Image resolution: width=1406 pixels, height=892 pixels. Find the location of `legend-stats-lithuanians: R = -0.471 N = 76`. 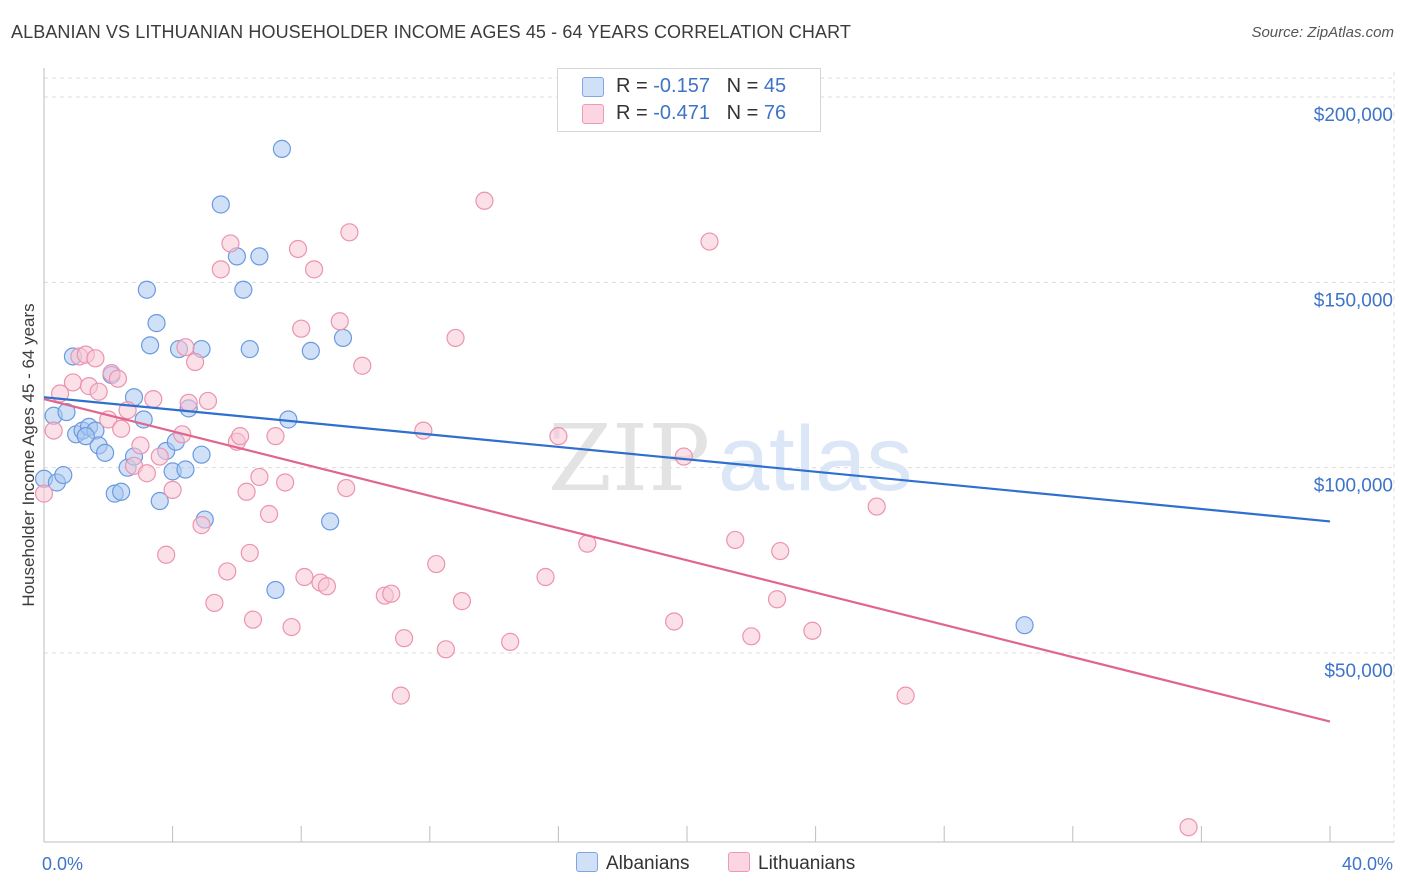

legend-stats-lithuanians: R = -0.471 N = 76 is located at coordinates (701, 113).